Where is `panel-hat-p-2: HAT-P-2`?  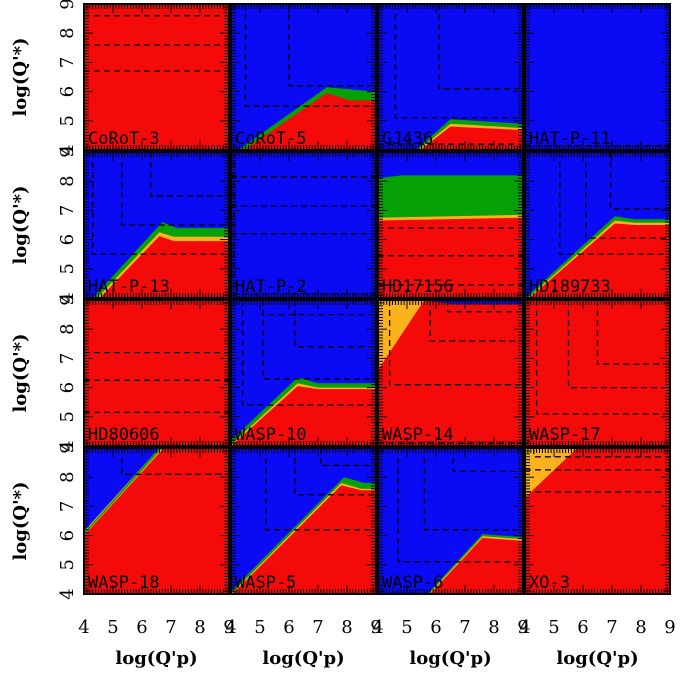
panel-hat-p-2: HAT-P-2 is located at coordinates (303, 225).